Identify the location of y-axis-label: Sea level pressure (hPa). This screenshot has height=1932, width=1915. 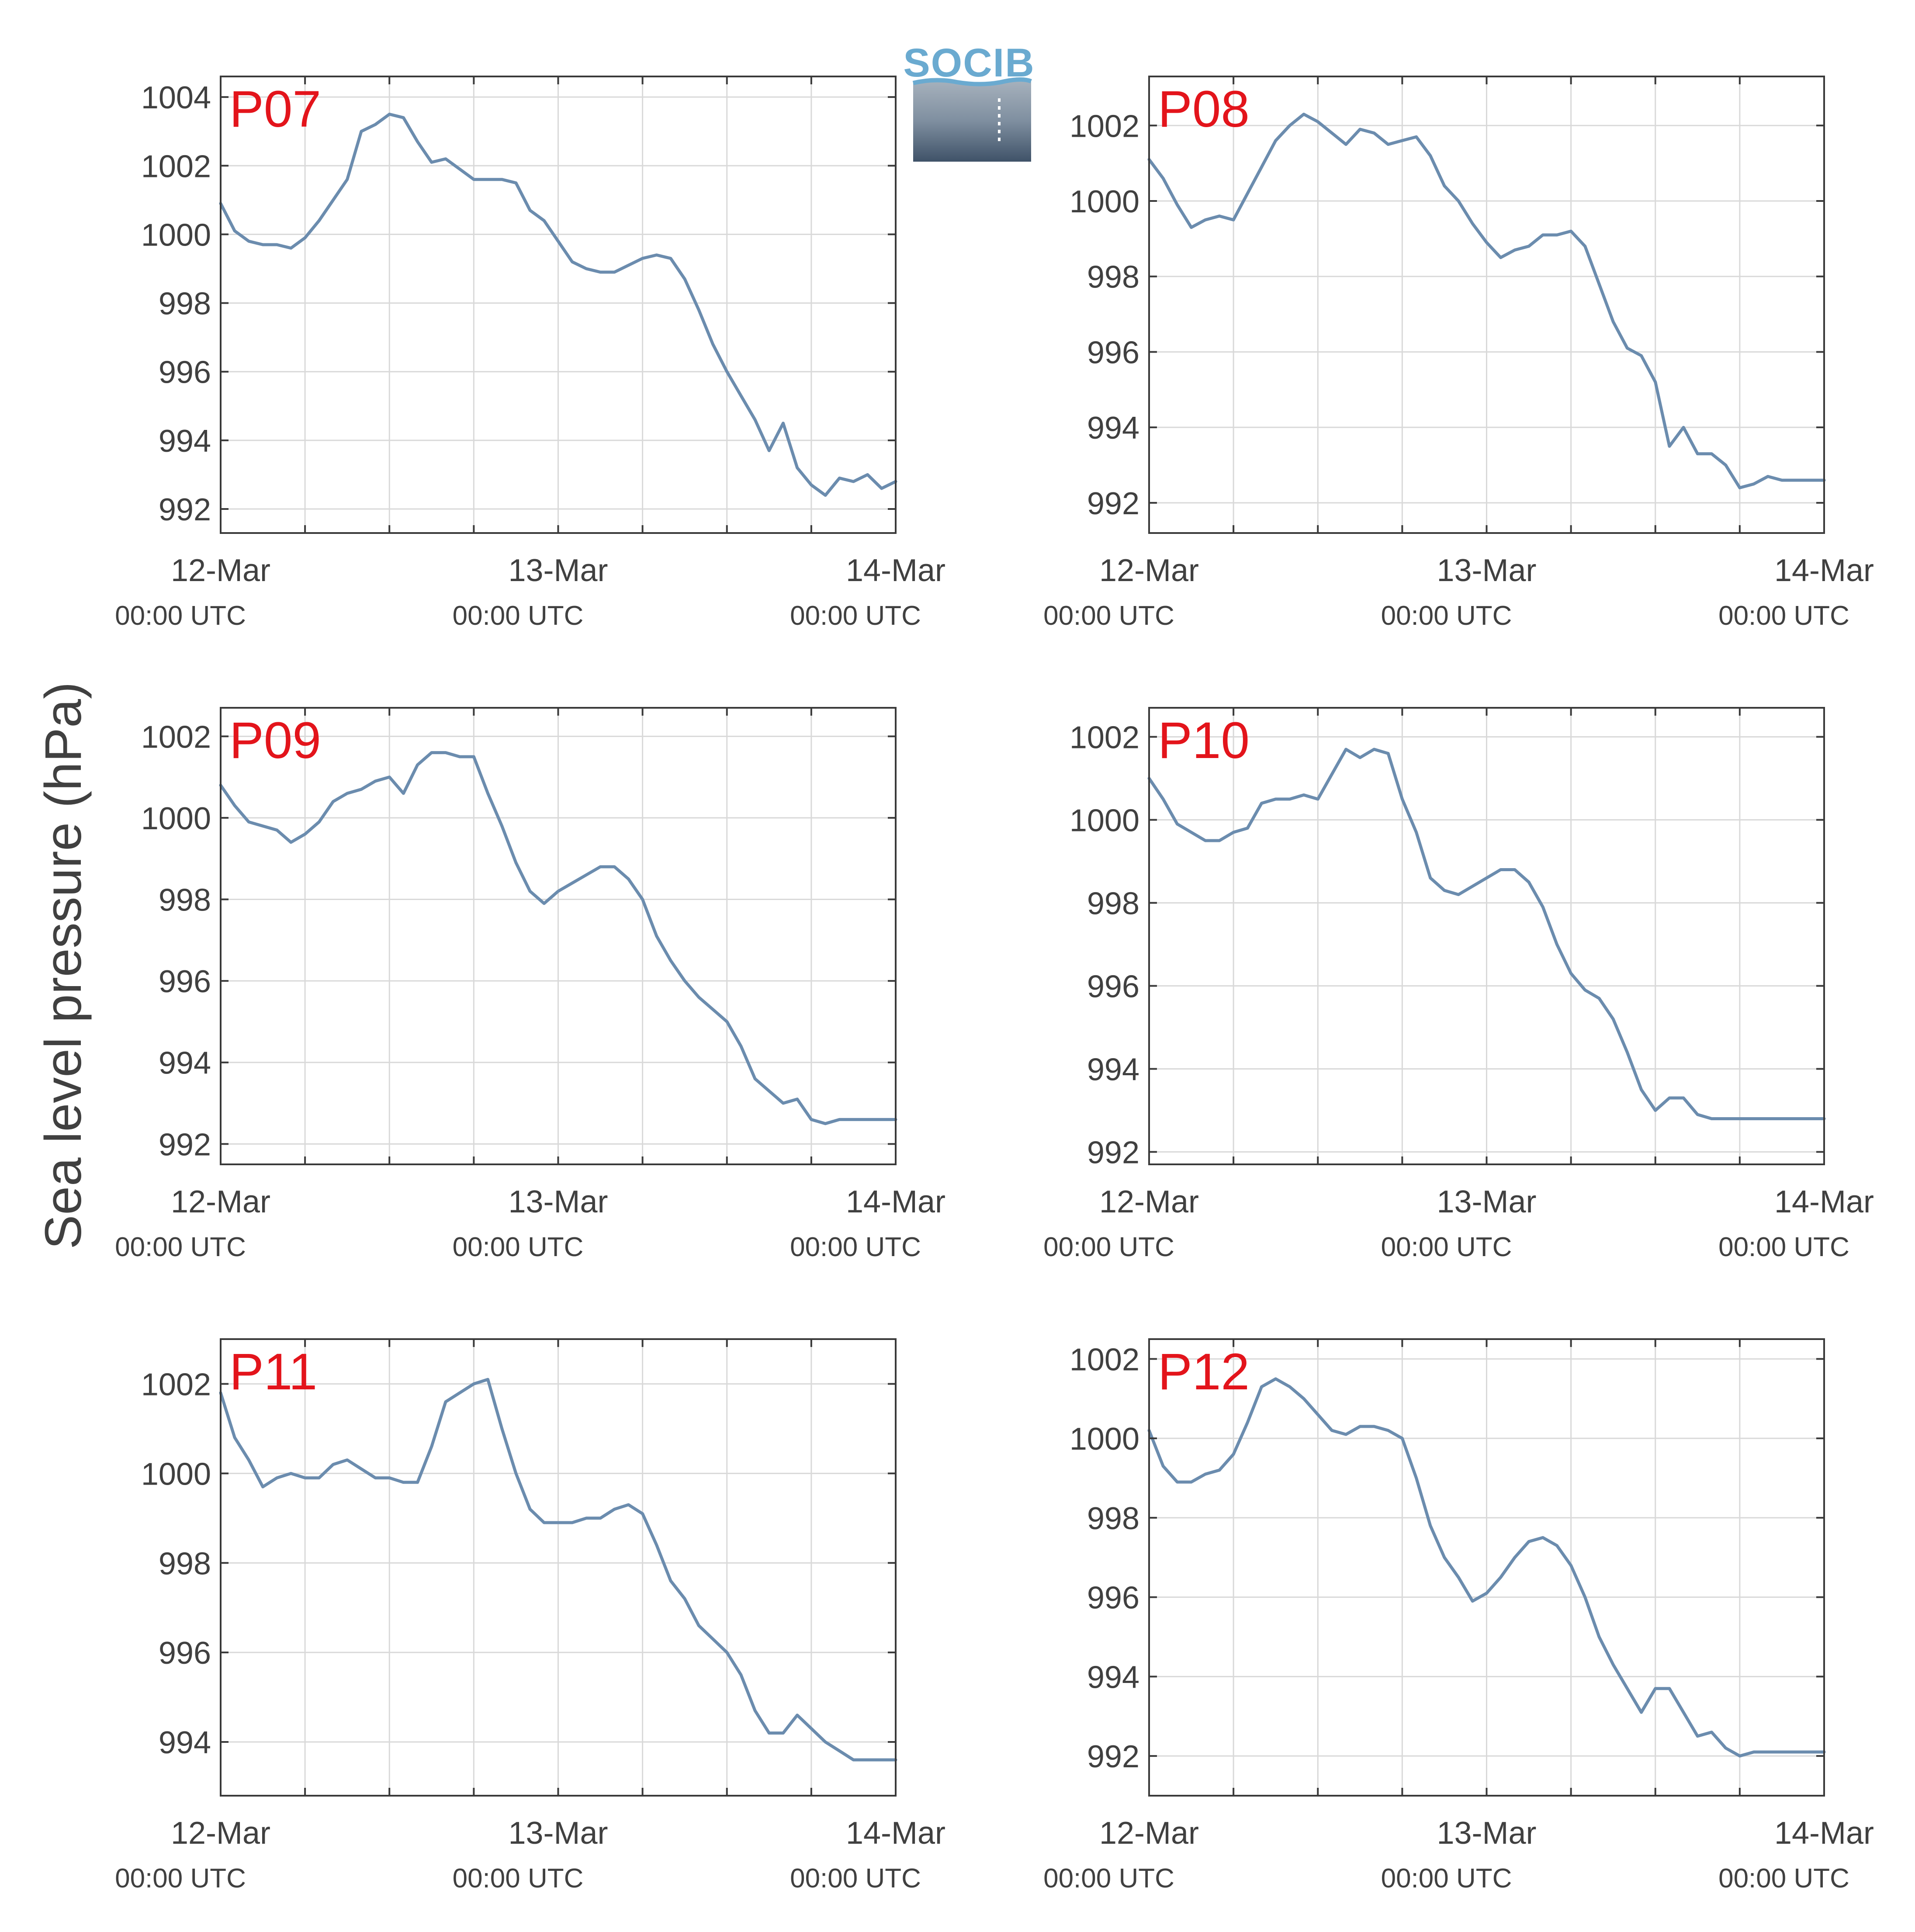
(63, 966).